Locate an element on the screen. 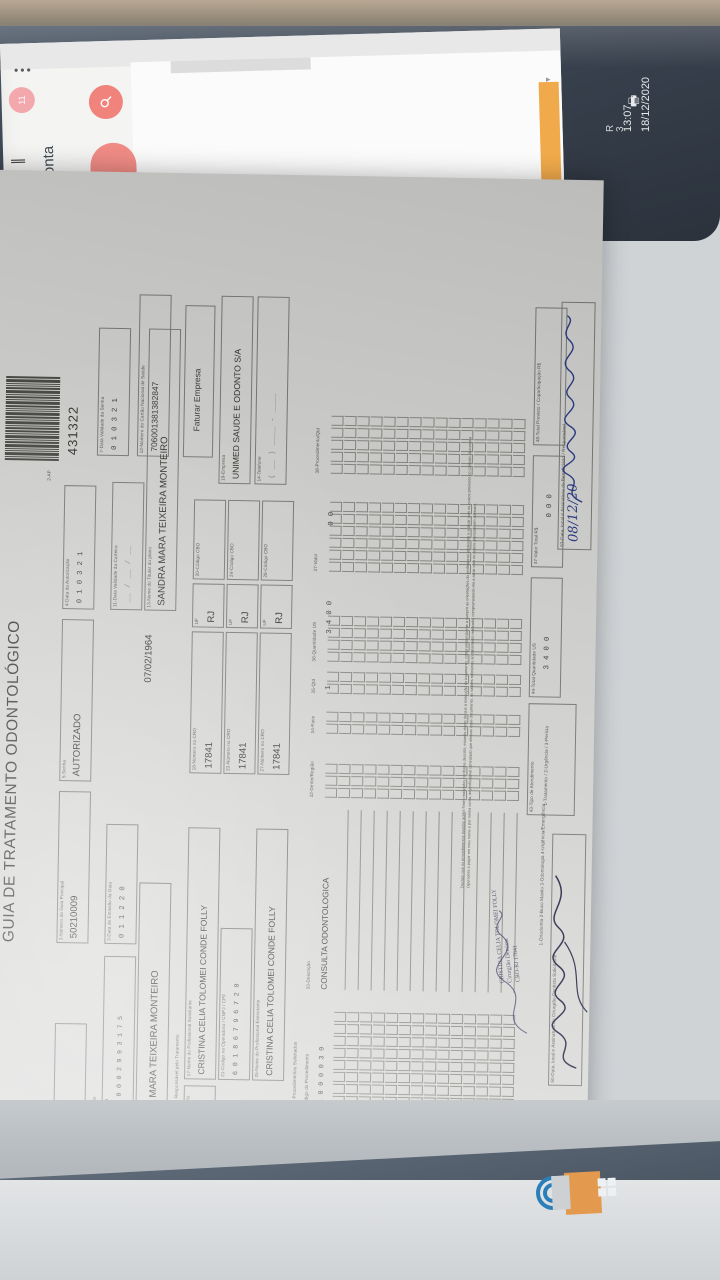  app-icon is located at coordinates (553, 1193).